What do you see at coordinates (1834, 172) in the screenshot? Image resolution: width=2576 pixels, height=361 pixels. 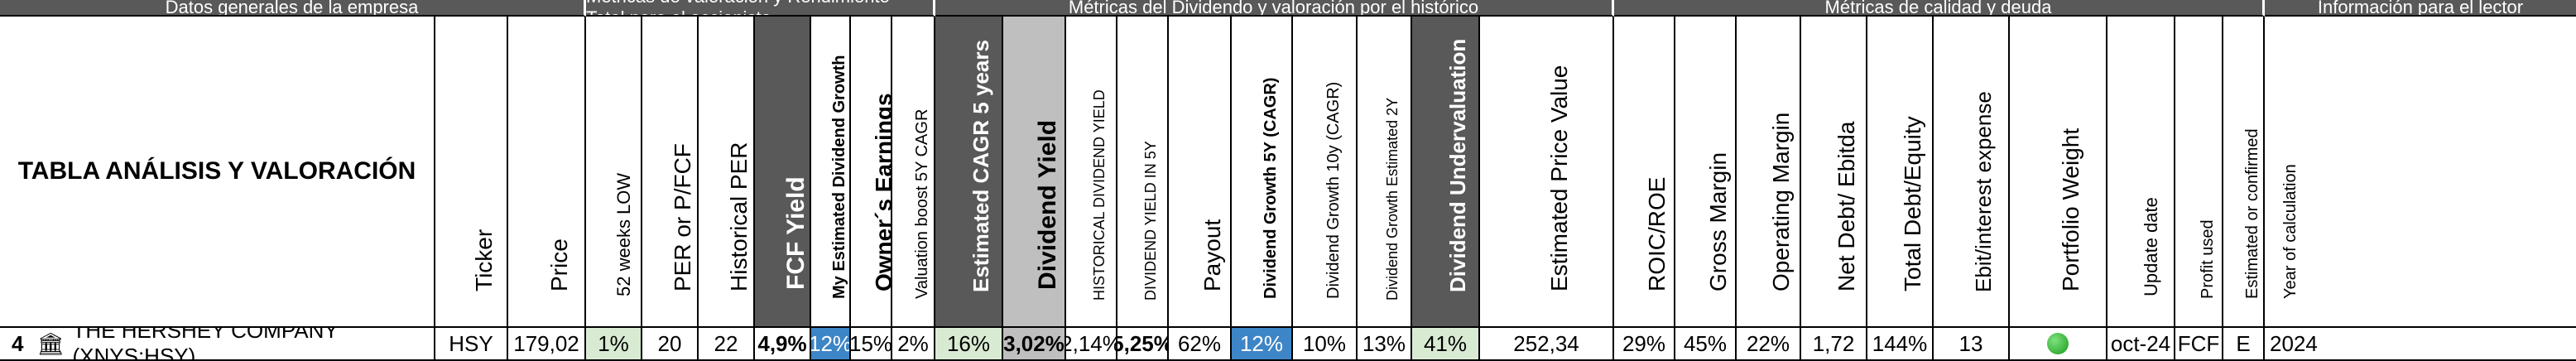 I see `col-header-net-debt-ebitda: Net Debt/ Ebitda` at bounding box center [1834, 172].